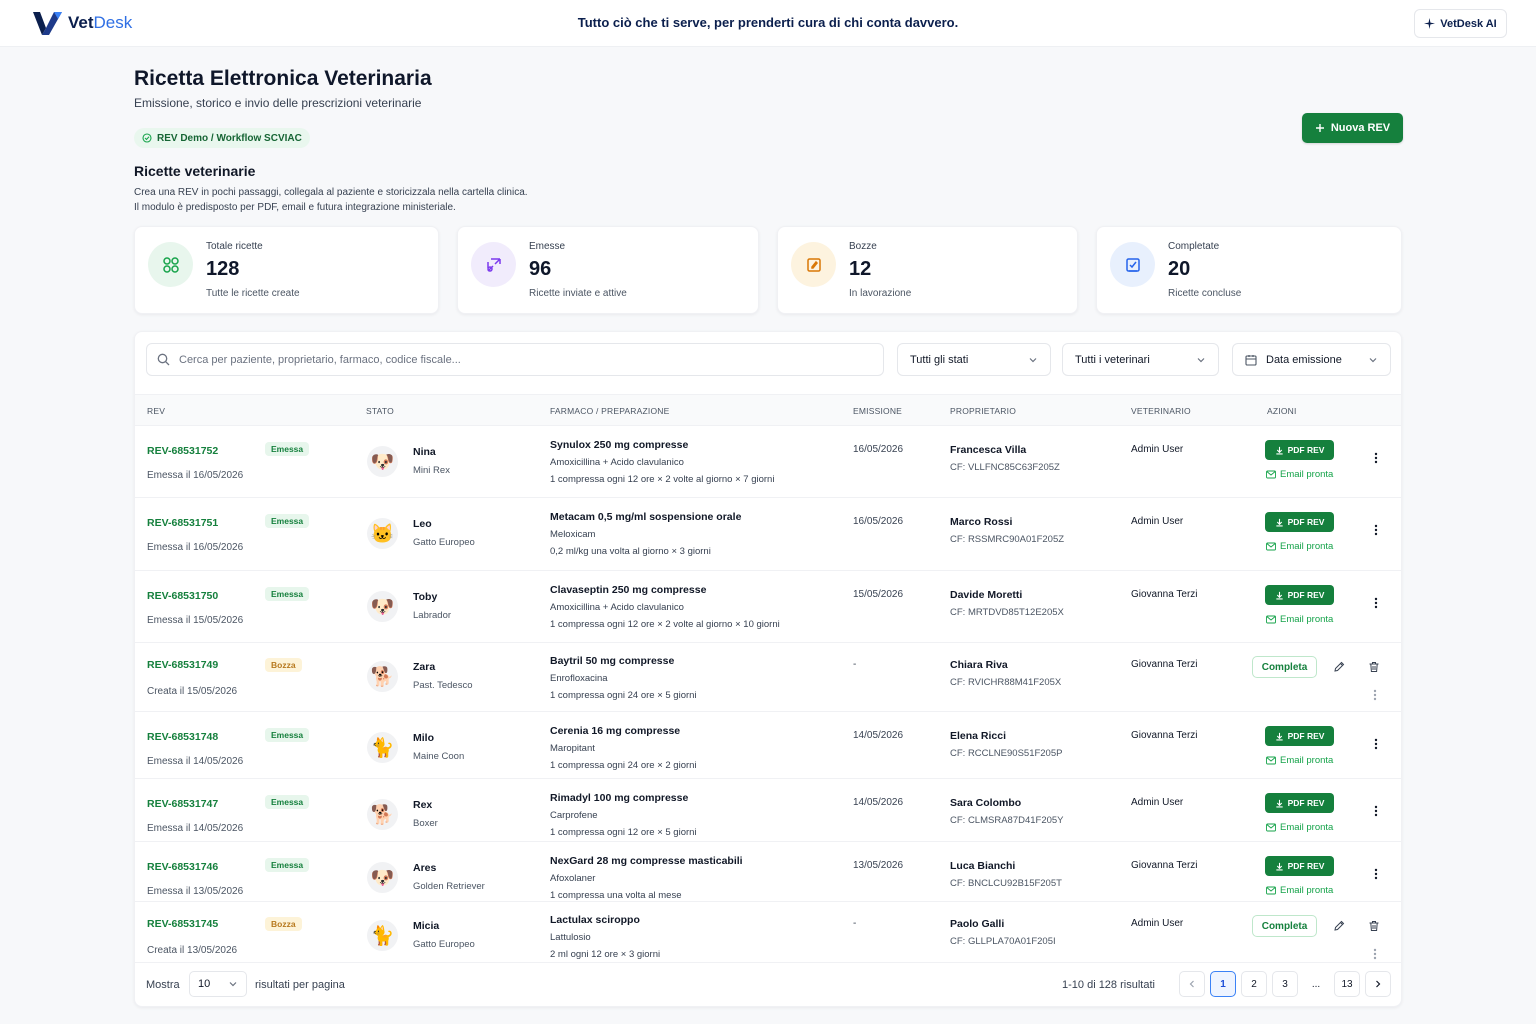 This screenshot has width=1536, height=1024. I want to click on owner-name: Davide Moretti, so click(986, 595).